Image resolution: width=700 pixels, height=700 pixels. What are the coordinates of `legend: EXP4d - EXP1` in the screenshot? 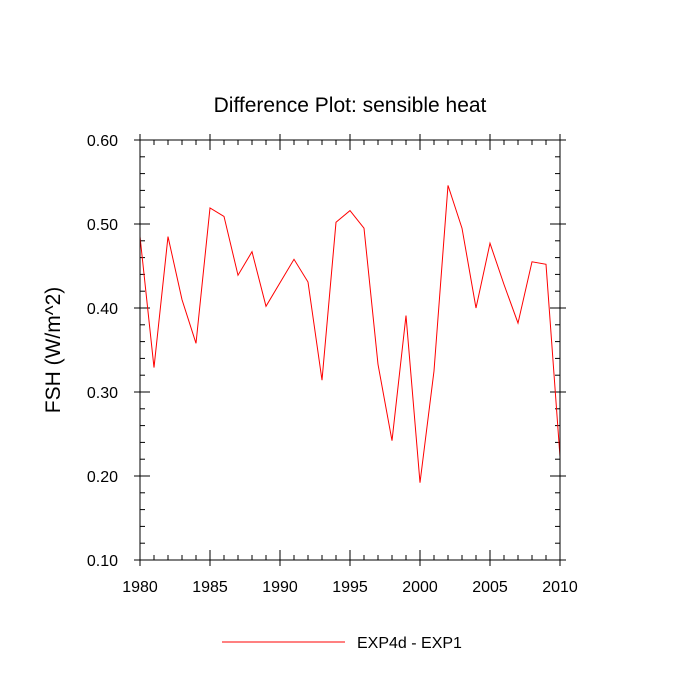 It's located at (342, 643).